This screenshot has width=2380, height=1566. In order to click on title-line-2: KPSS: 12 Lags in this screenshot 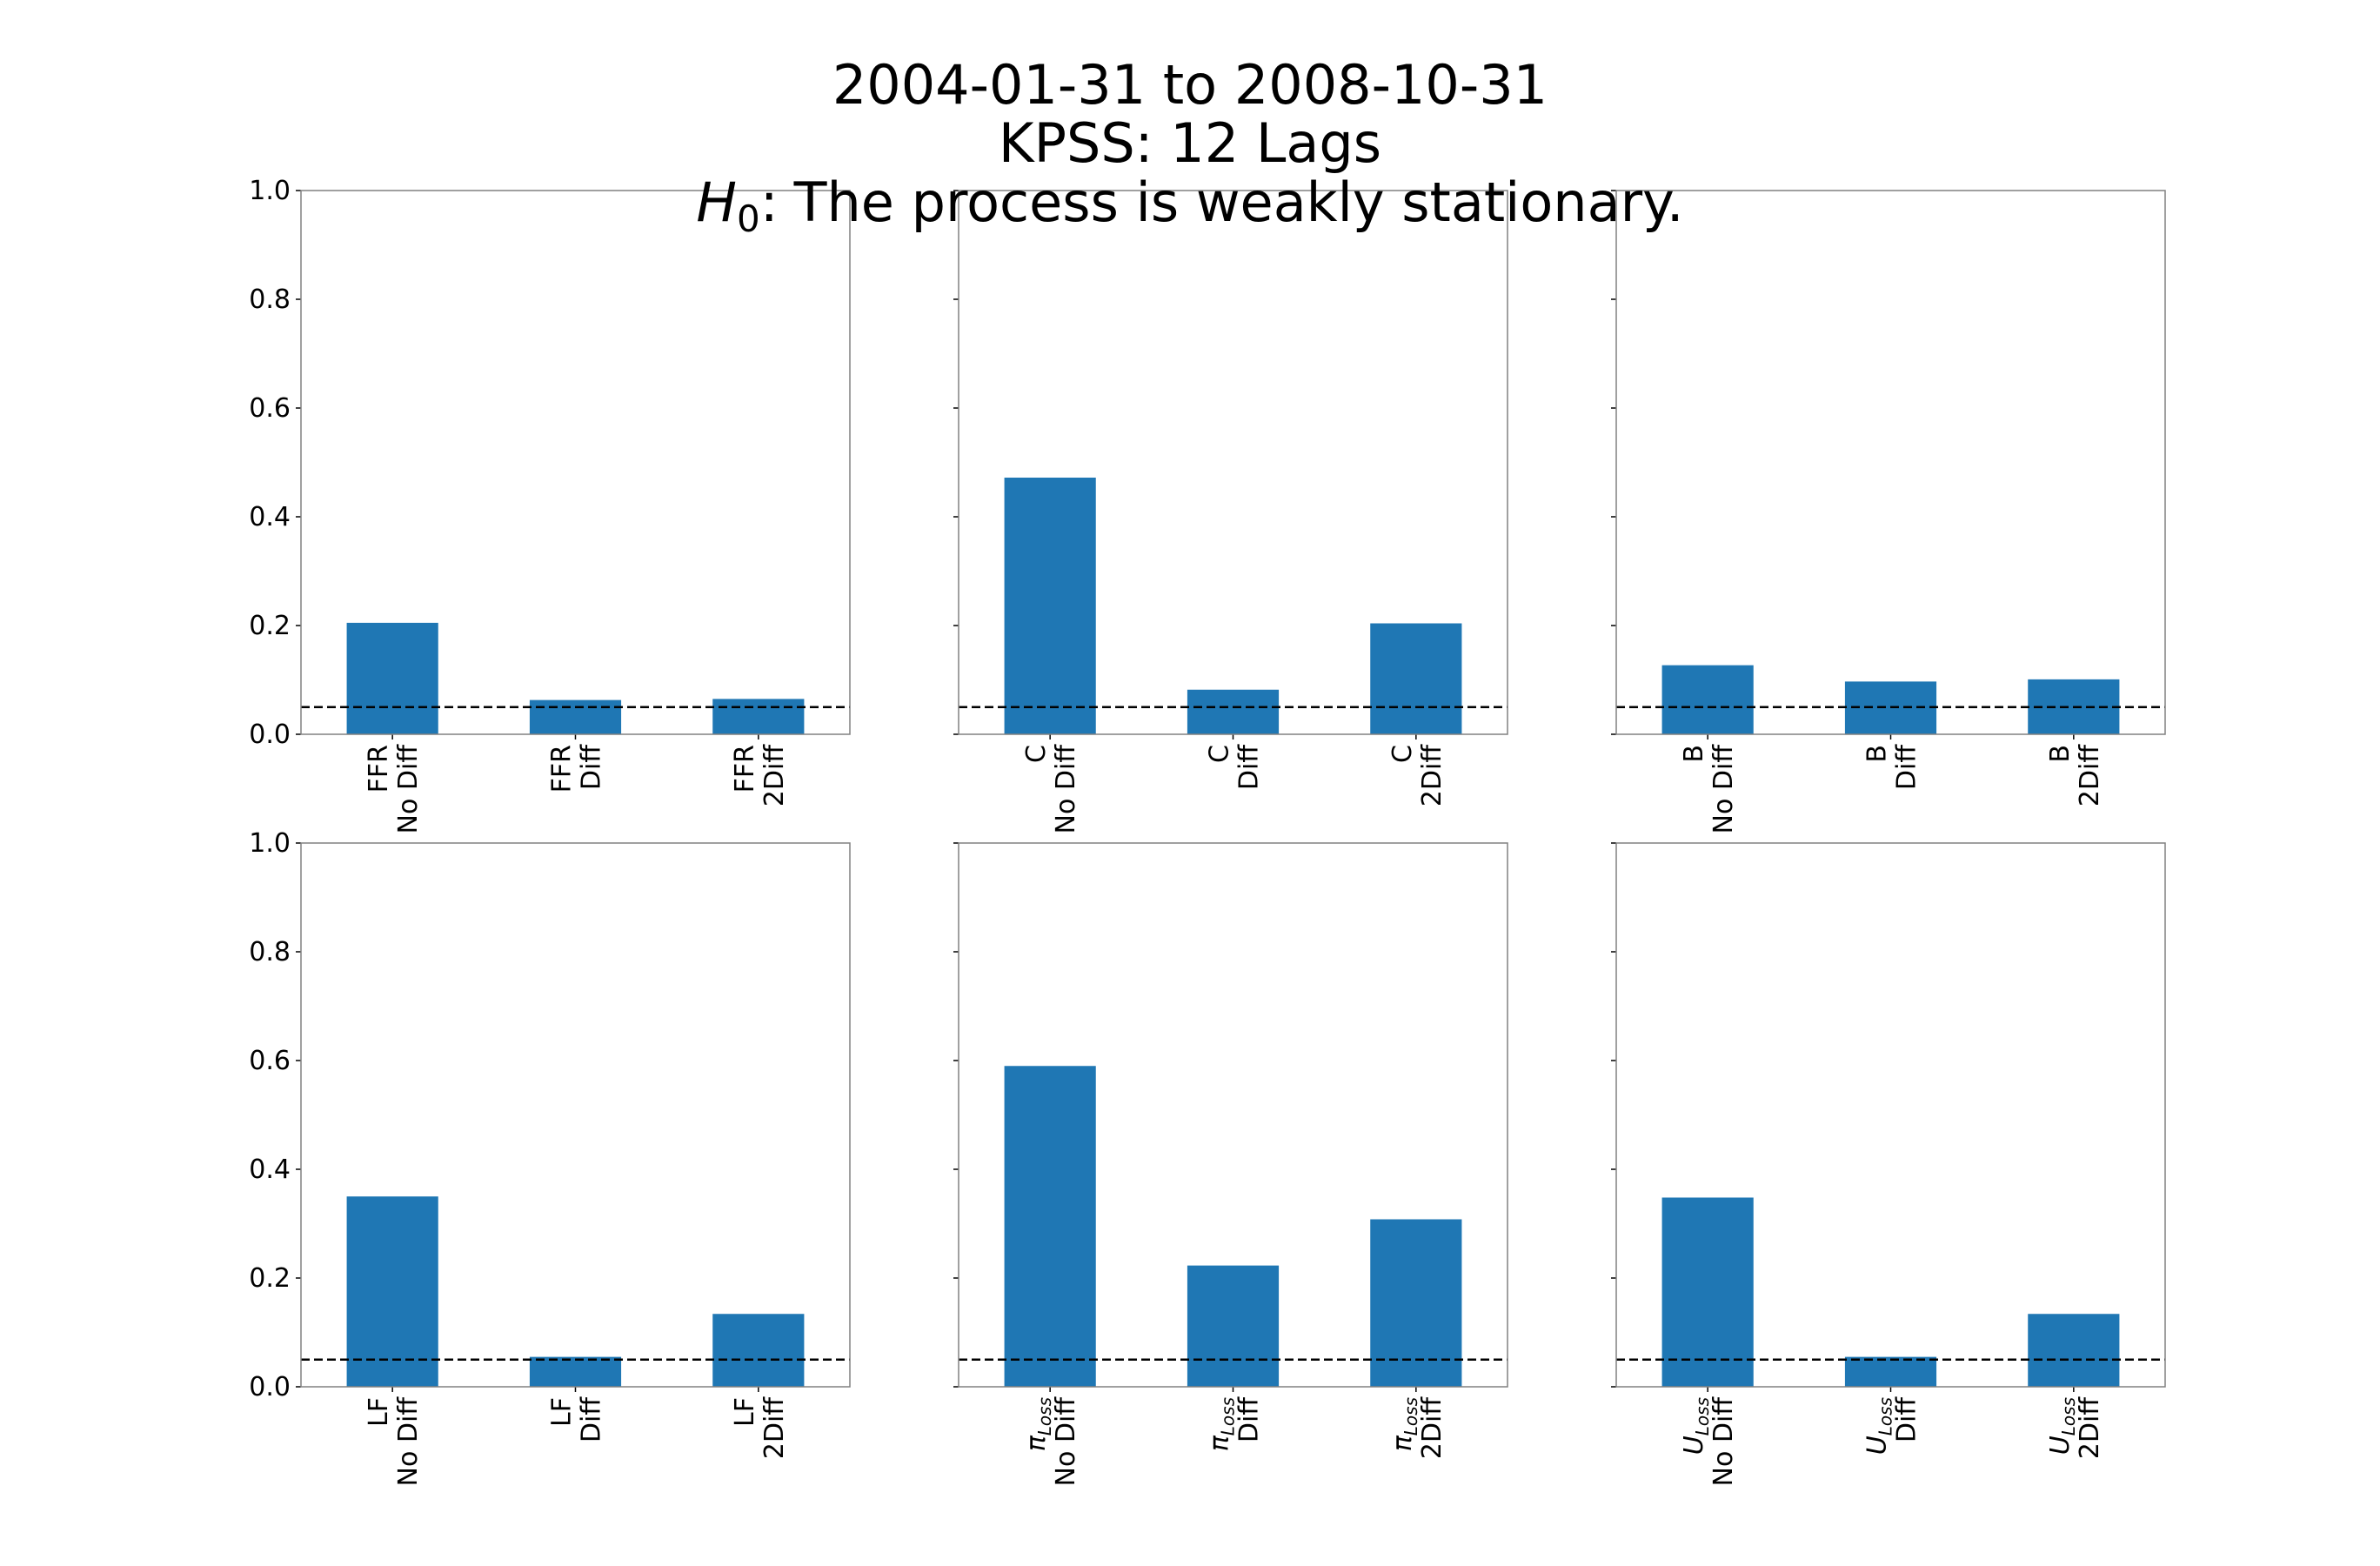, I will do `click(1190, 143)`.